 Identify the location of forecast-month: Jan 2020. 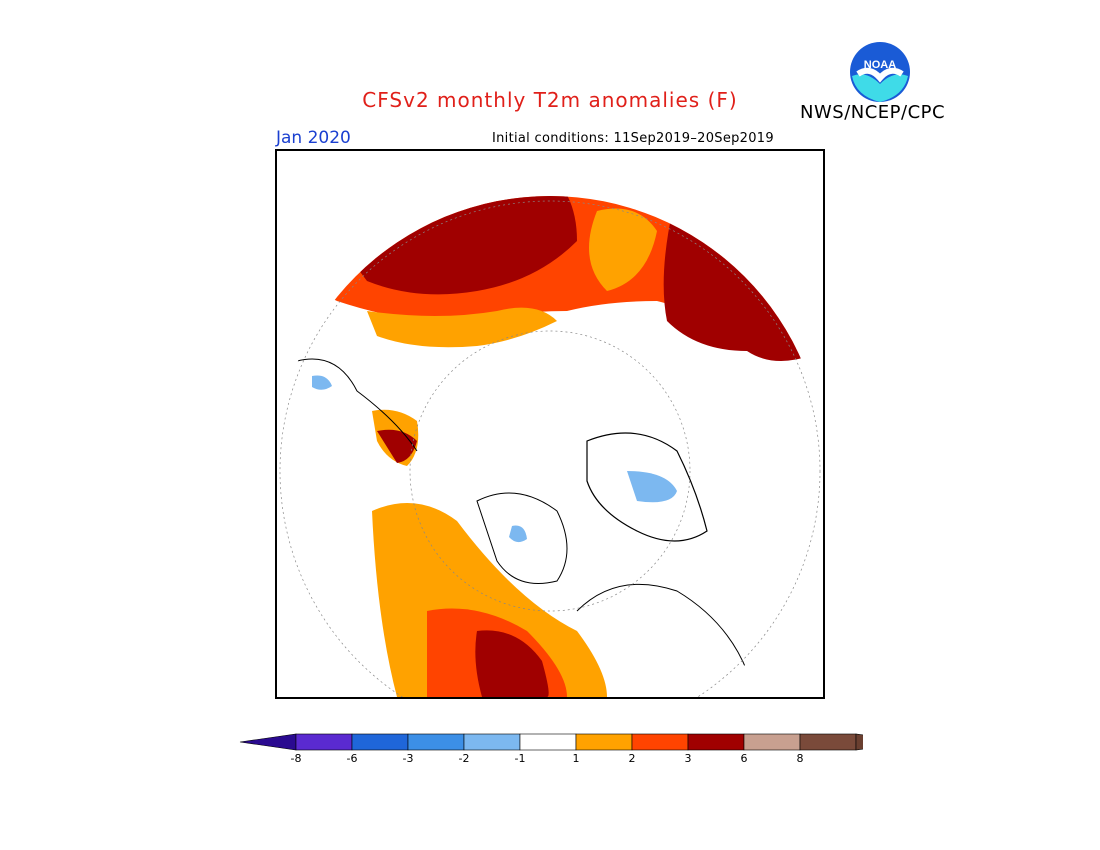
(313, 138).